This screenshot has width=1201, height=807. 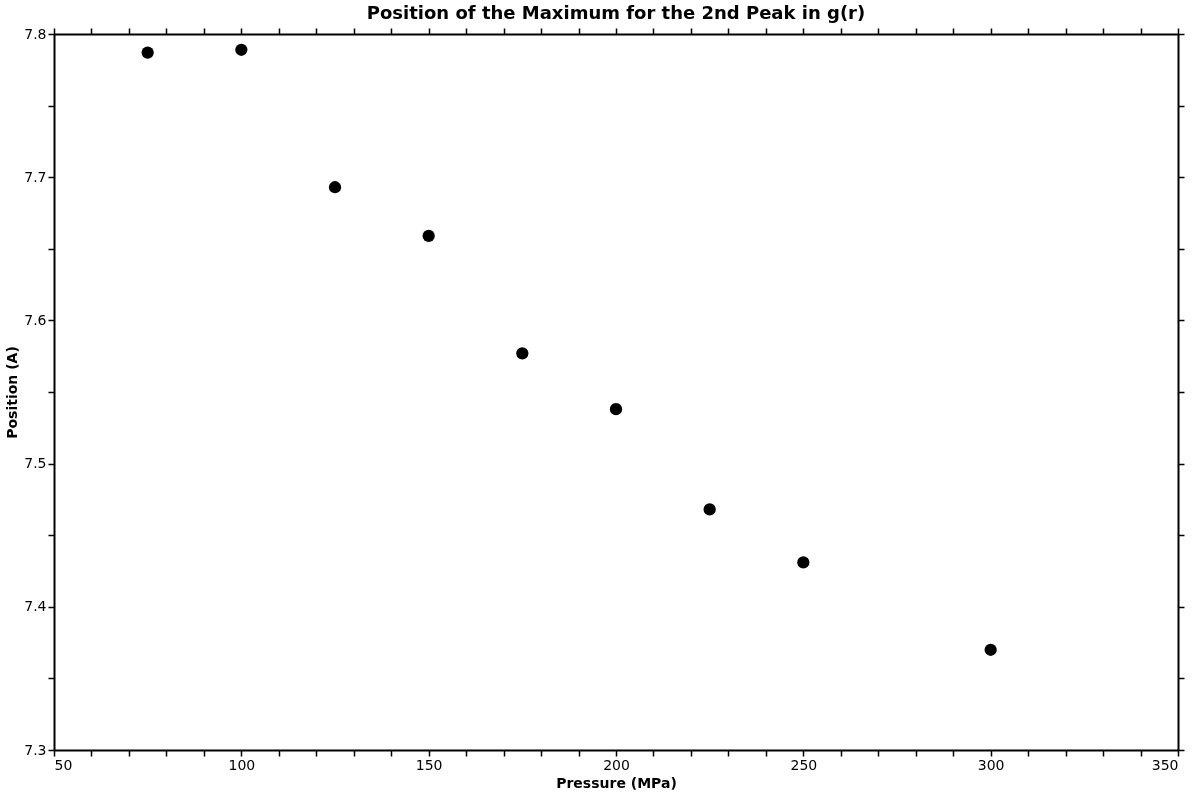 What do you see at coordinates (616, 764) in the screenshot?
I see `x-tick-label: 200` at bounding box center [616, 764].